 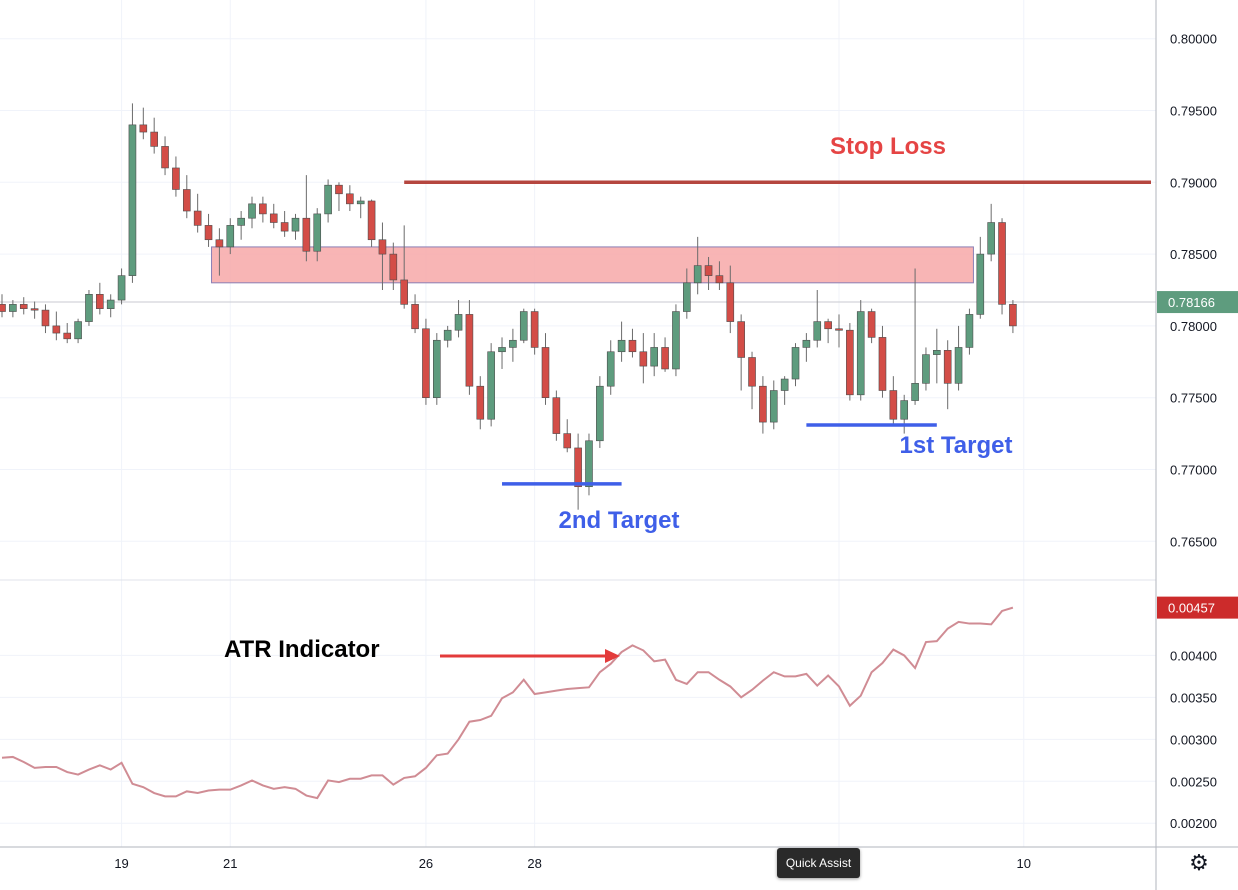 I want to click on price-tick-label: 0.79500, so click(x=1193, y=111).